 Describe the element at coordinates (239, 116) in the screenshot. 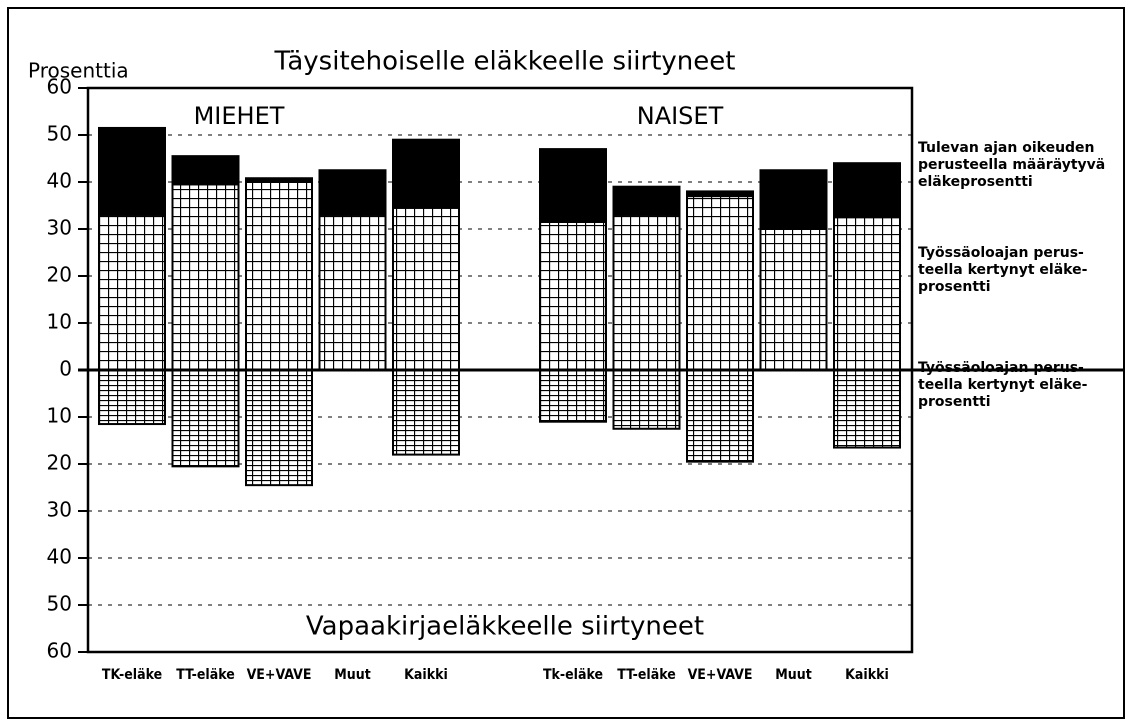

I see `group-label: MIEHET` at that location.